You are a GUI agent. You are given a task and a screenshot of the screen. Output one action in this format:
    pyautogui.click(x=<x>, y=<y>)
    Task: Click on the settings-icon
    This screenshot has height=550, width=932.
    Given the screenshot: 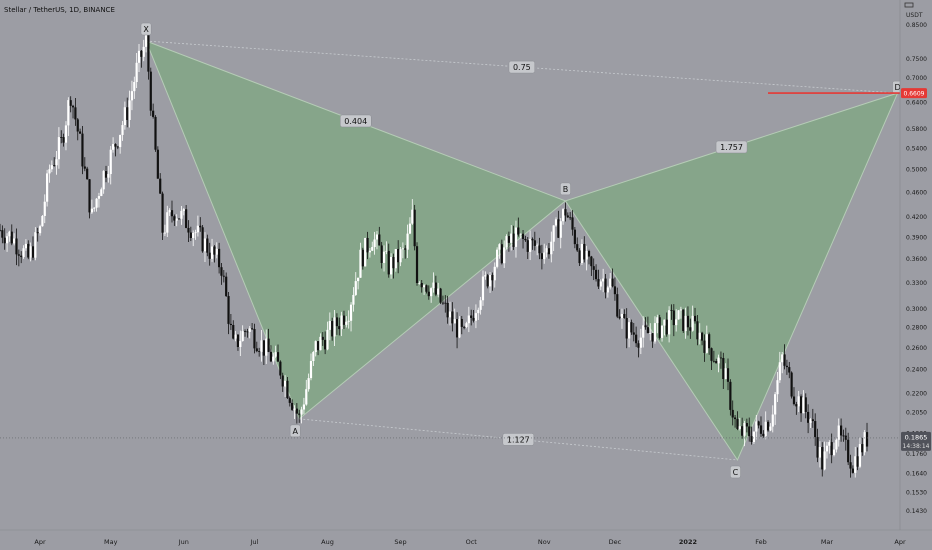 What is the action you would take?
    pyautogui.click(x=909, y=5)
    